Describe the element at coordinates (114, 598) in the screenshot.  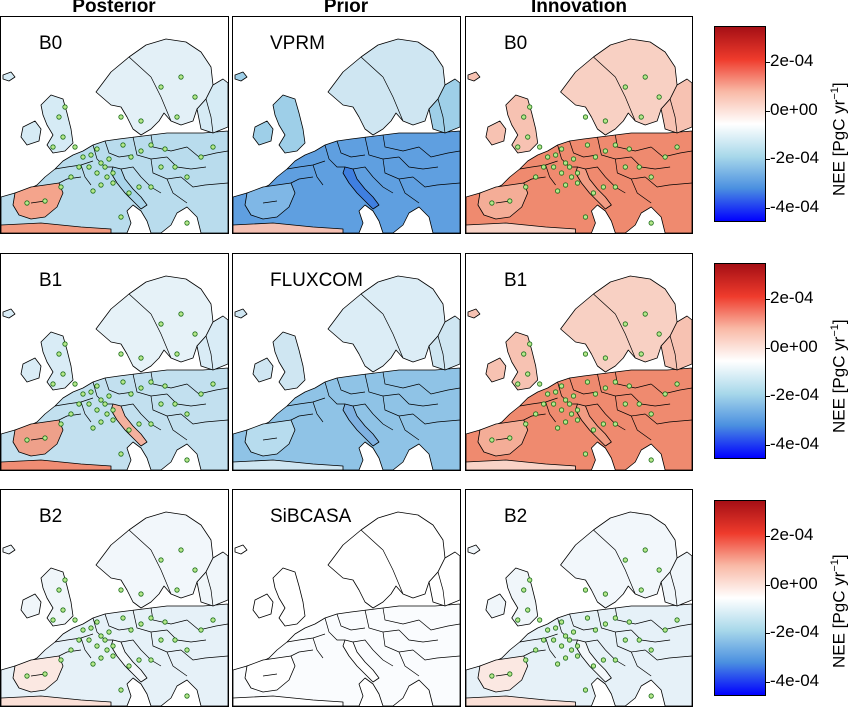
I see `map-panel: B2` at that location.